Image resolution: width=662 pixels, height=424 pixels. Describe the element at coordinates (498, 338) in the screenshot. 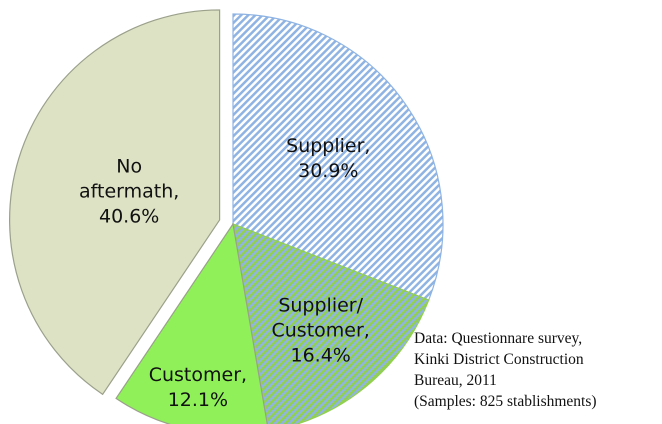

I see `note-line: Data: Questionnare survey,` at that location.